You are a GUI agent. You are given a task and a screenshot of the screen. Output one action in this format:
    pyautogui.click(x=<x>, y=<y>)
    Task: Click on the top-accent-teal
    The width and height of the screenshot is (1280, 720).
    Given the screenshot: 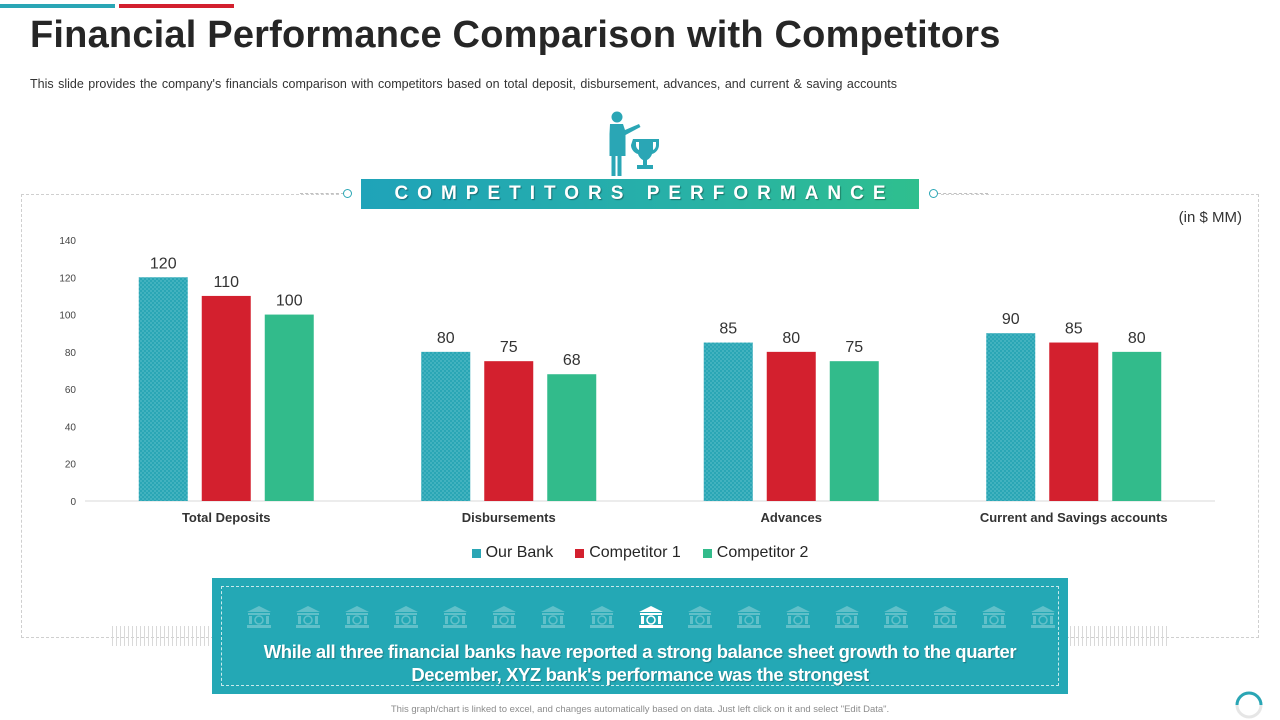 What is the action you would take?
    pyautogui.click(x=57, y=6)
    